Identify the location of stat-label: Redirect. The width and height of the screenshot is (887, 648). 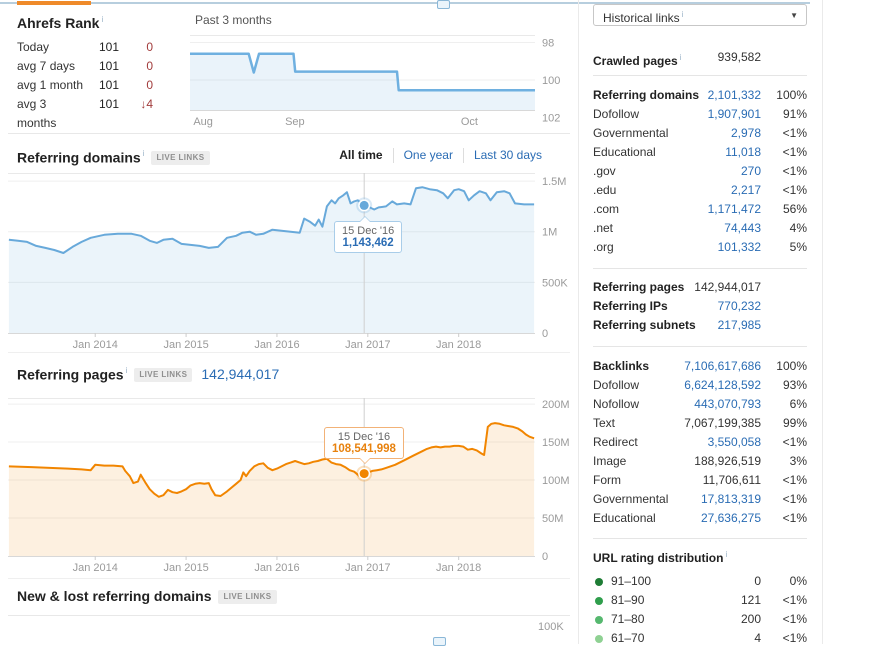
(615, 442).